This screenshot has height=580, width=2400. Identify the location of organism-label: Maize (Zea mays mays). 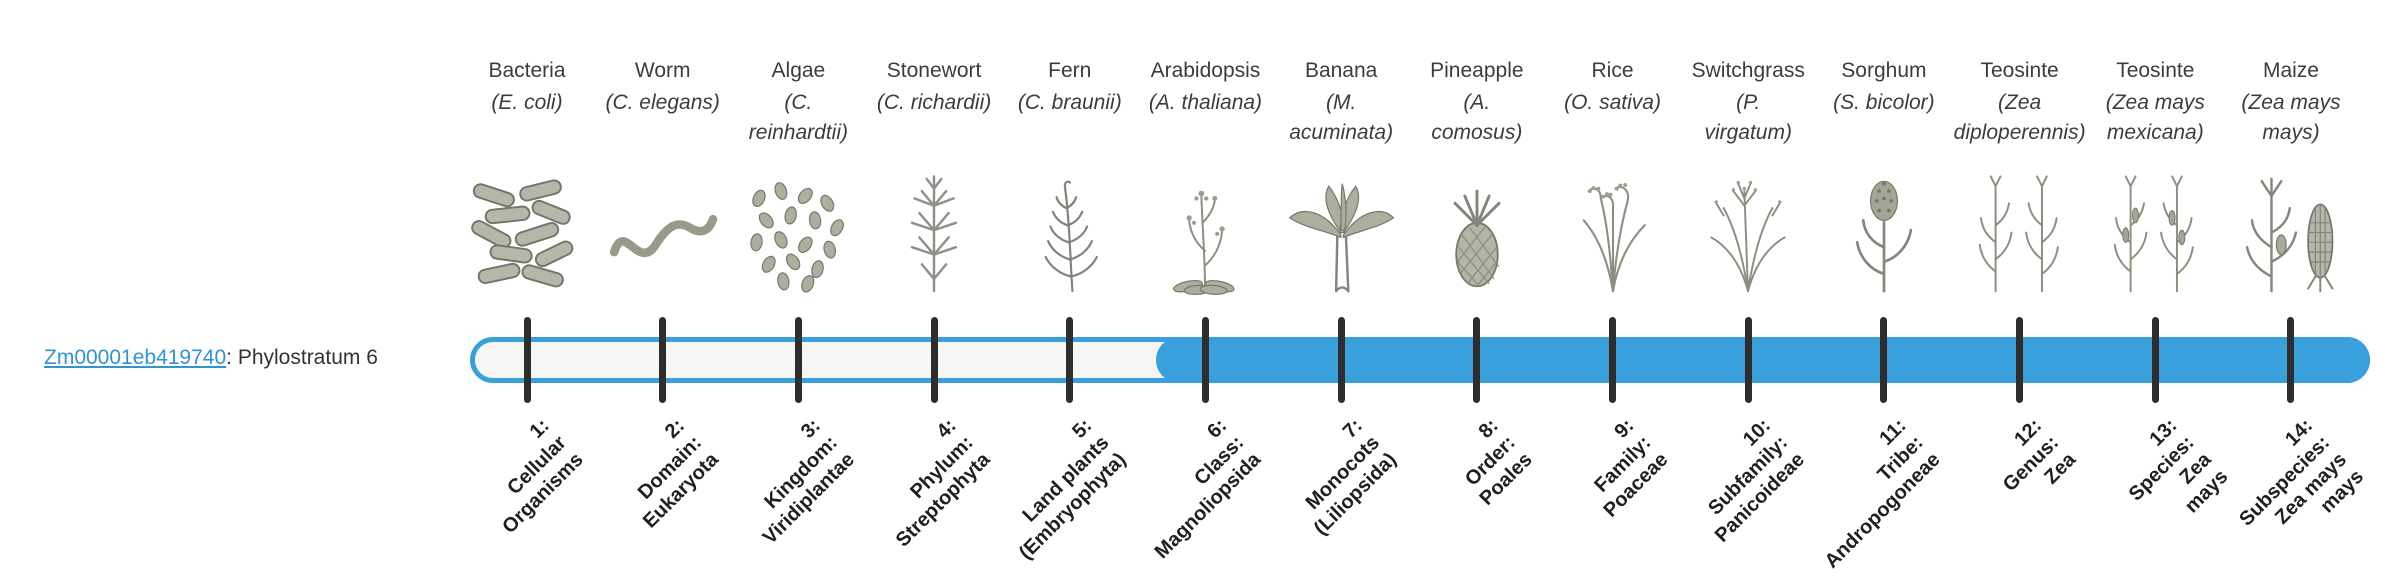
(2291, 102).